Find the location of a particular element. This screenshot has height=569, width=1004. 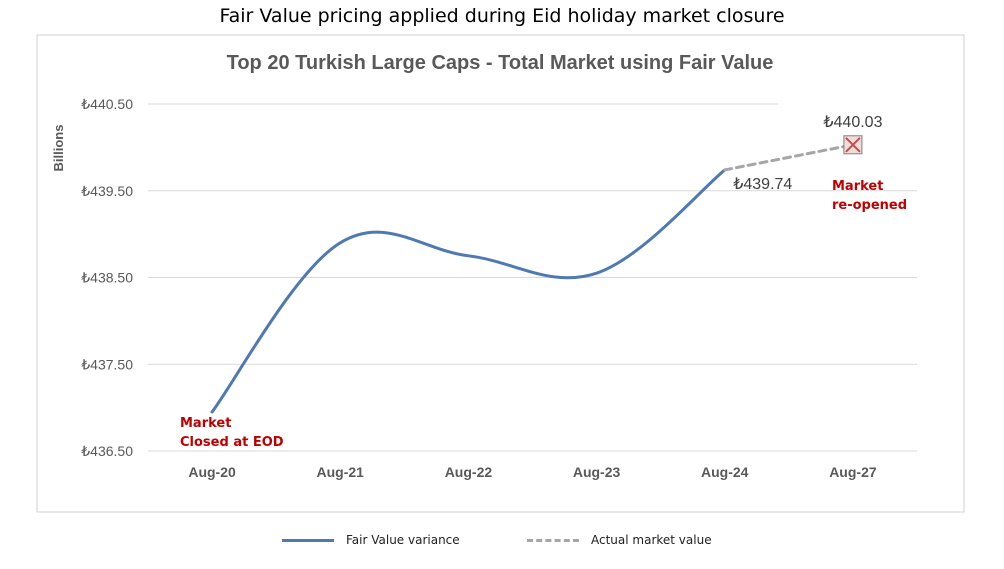

legend-swatch-solid is located at coordinates (308, 540).